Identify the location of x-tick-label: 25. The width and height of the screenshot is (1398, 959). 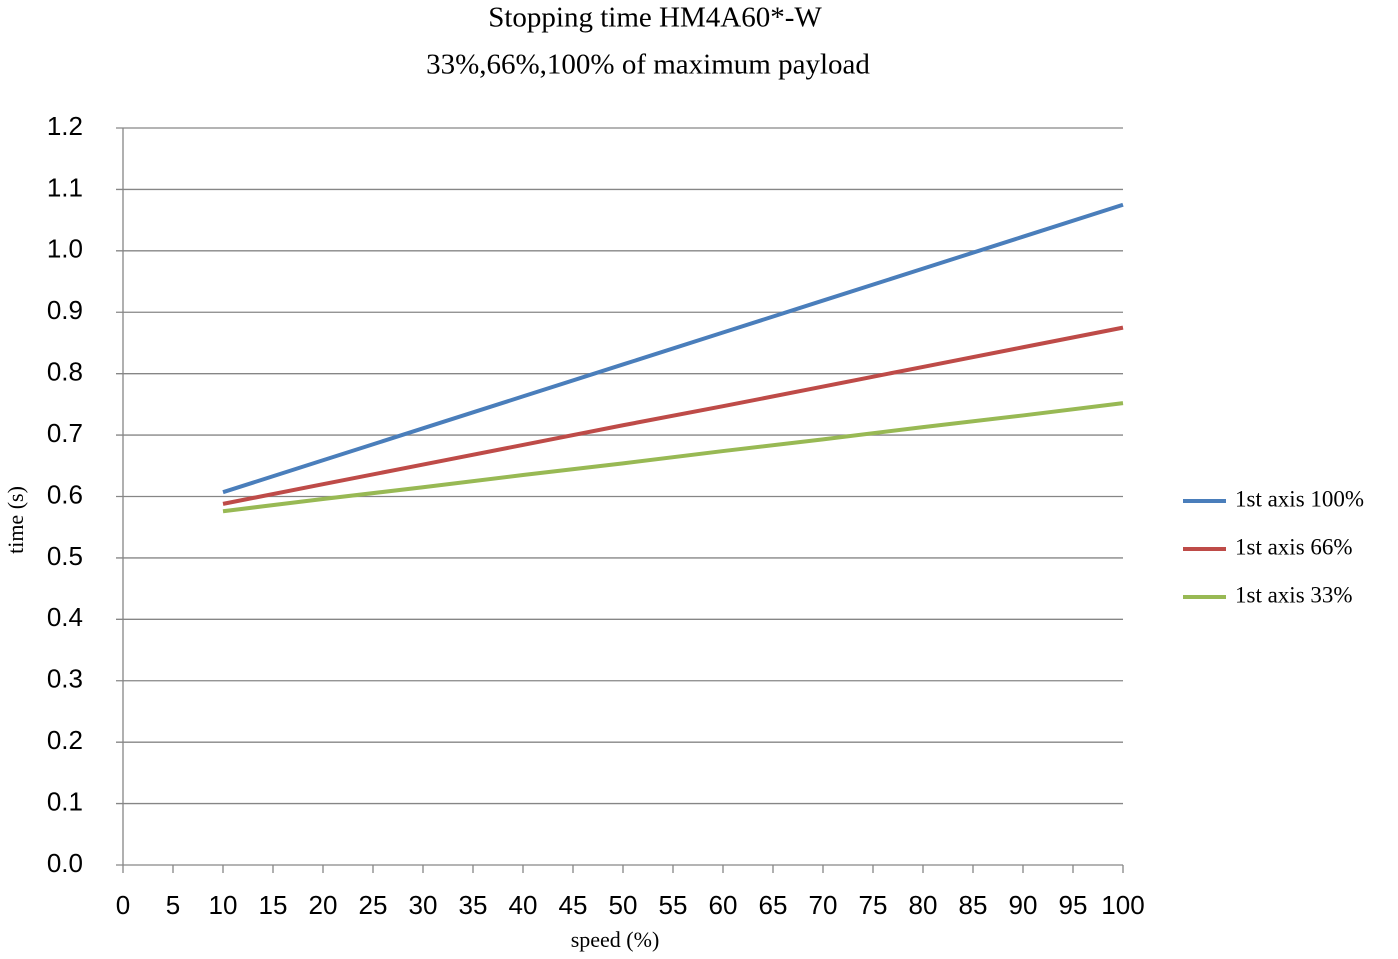
(373, 905).